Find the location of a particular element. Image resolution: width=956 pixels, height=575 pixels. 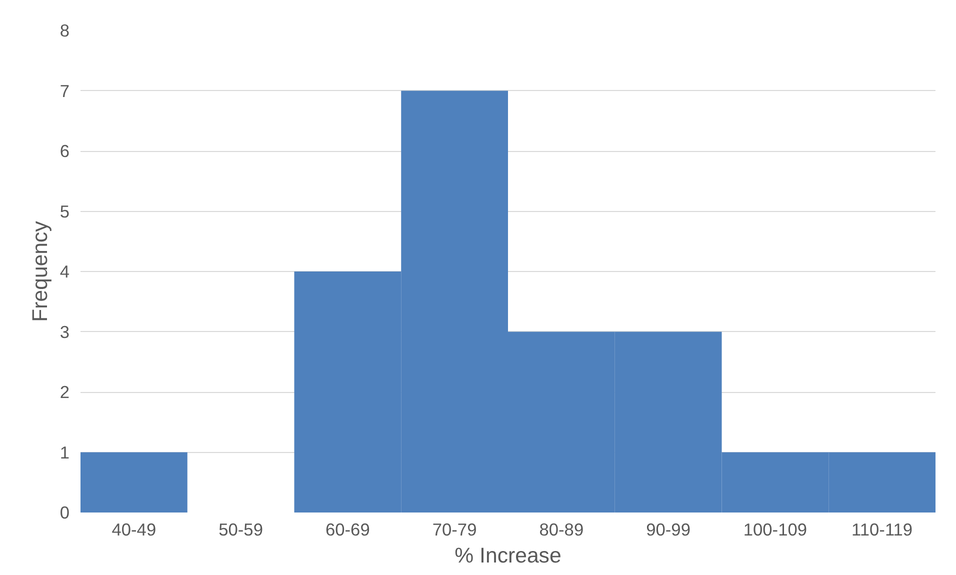

x-axis-title: % Increase is located at coordinates (508, 556).